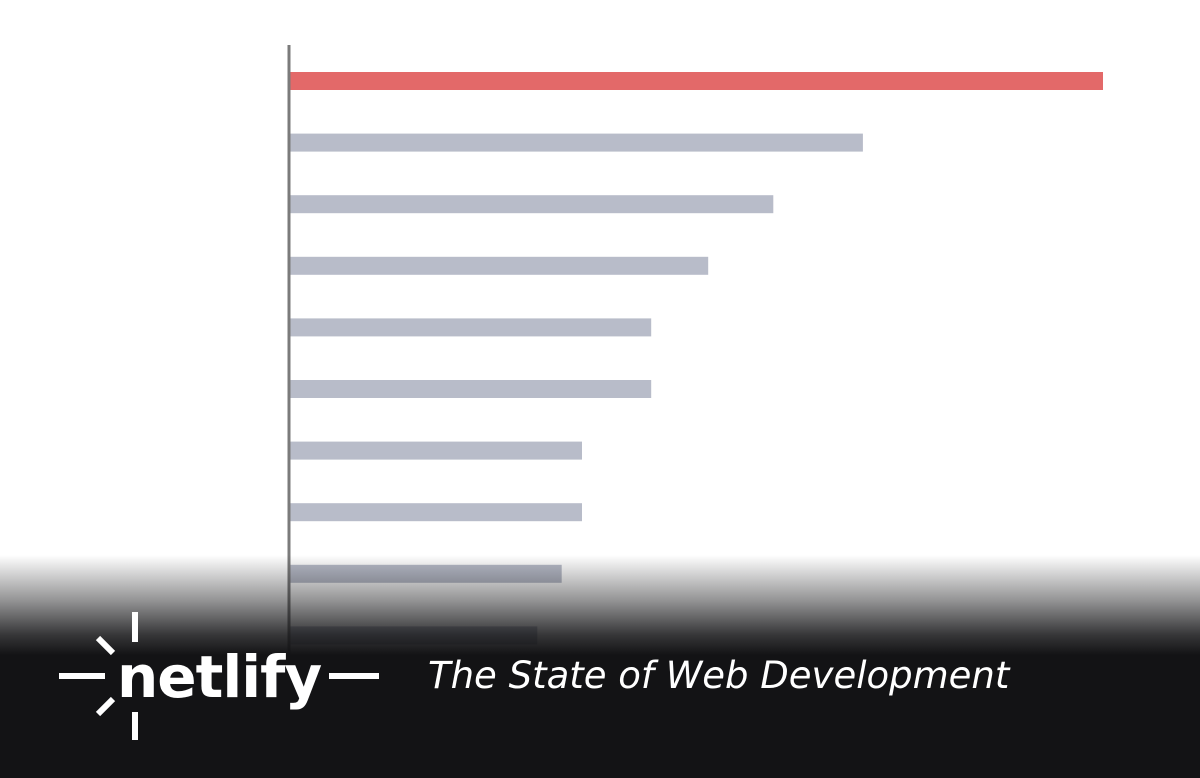 Image resolution: width=1200 pixels, height=778 pixels. I want to click on netlify-spark-icon, so click(219, 676).